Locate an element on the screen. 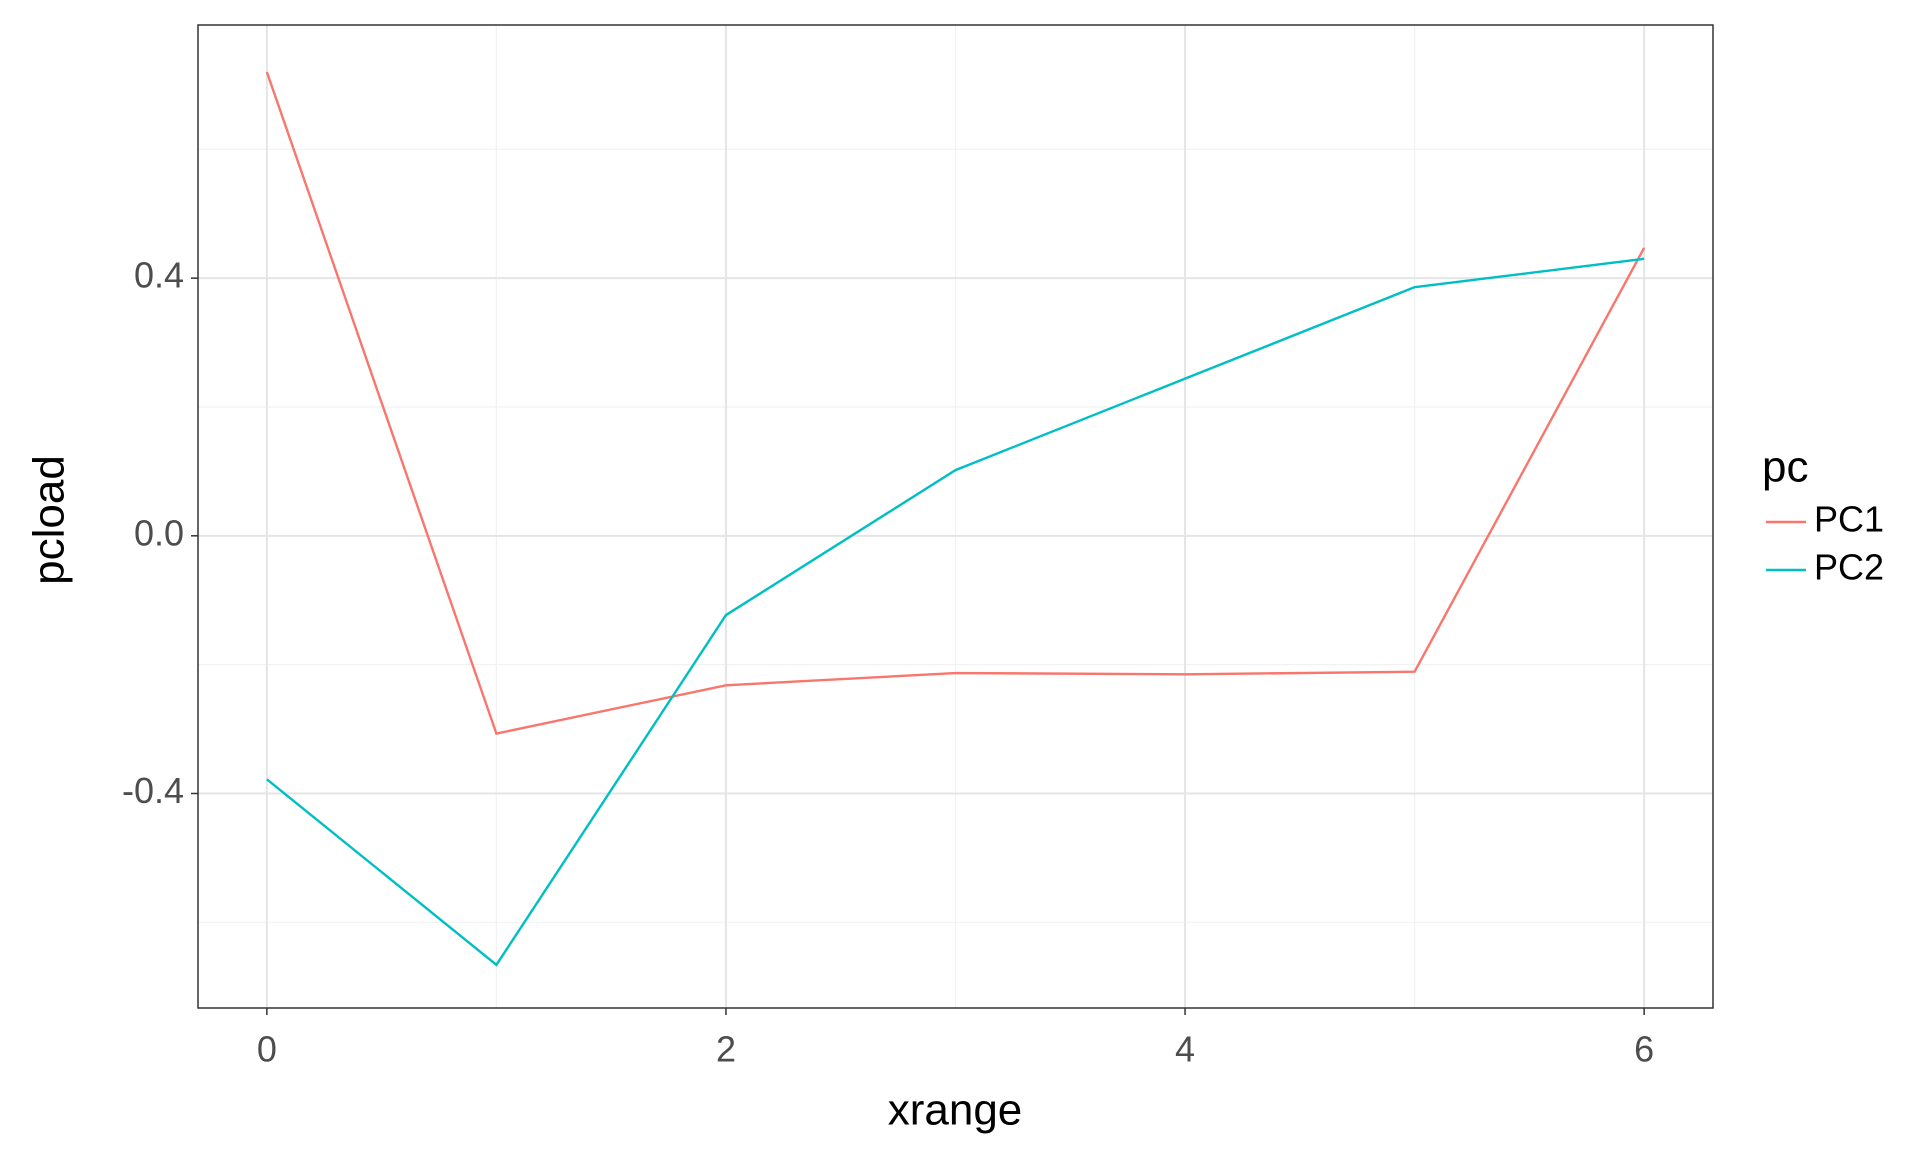 The width and height of the screenshot is (1920, 1152). x-tick-label: 0 is located at coordinates (267, 1049).